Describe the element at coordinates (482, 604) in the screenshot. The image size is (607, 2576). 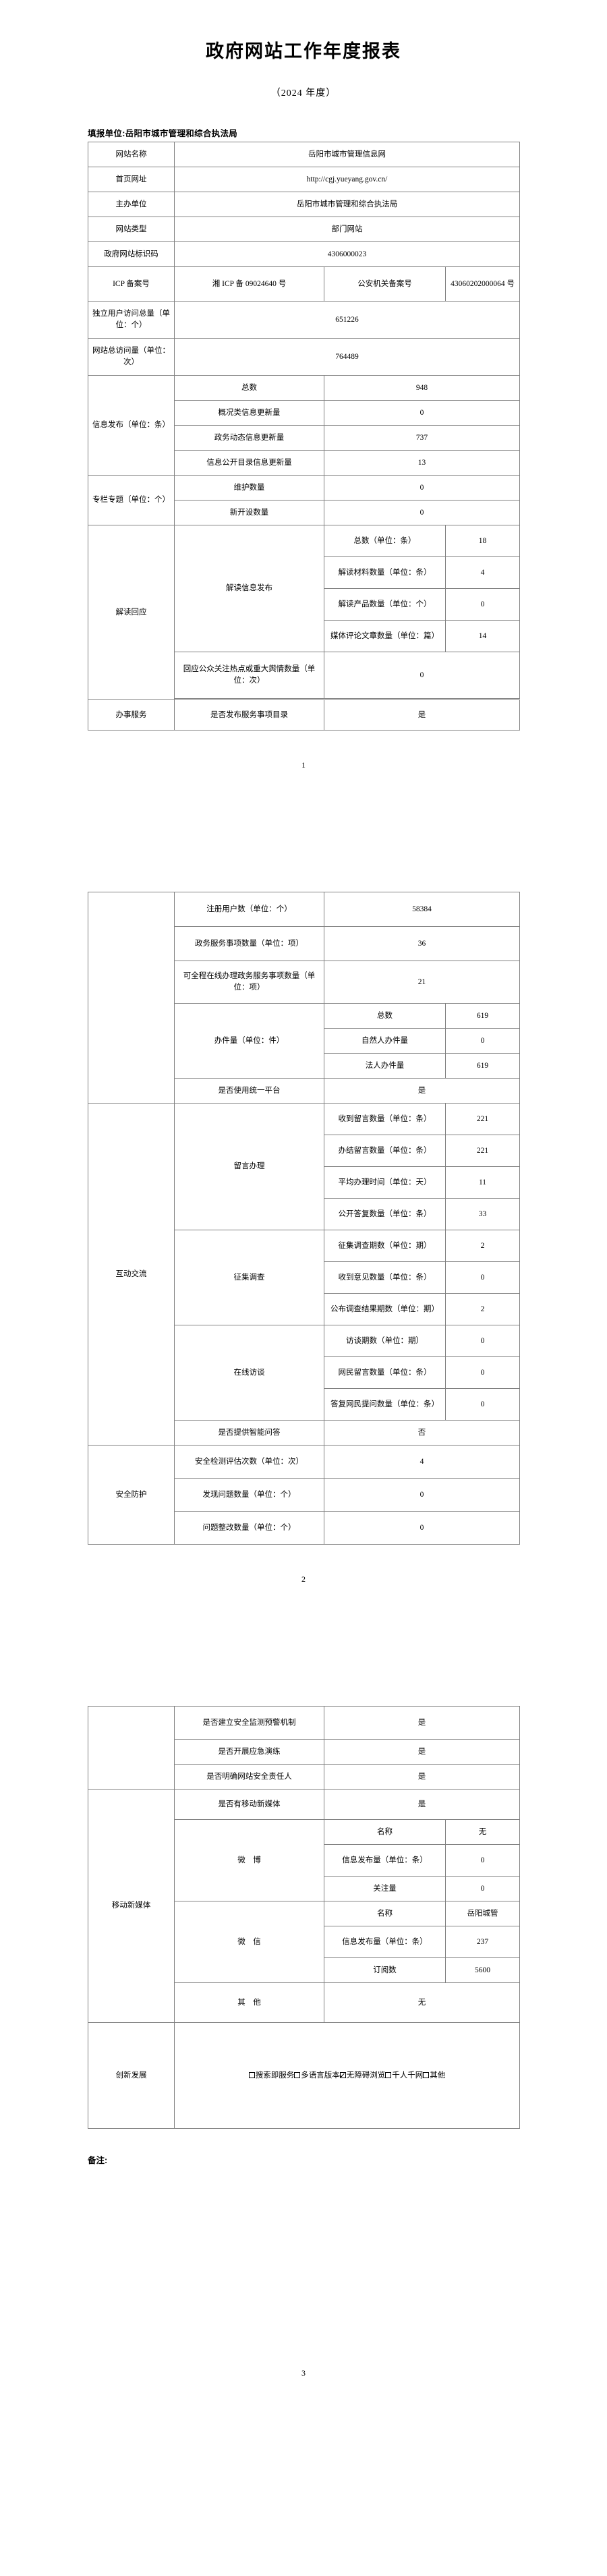
I see `interpretation-row-value: 0` at that location.